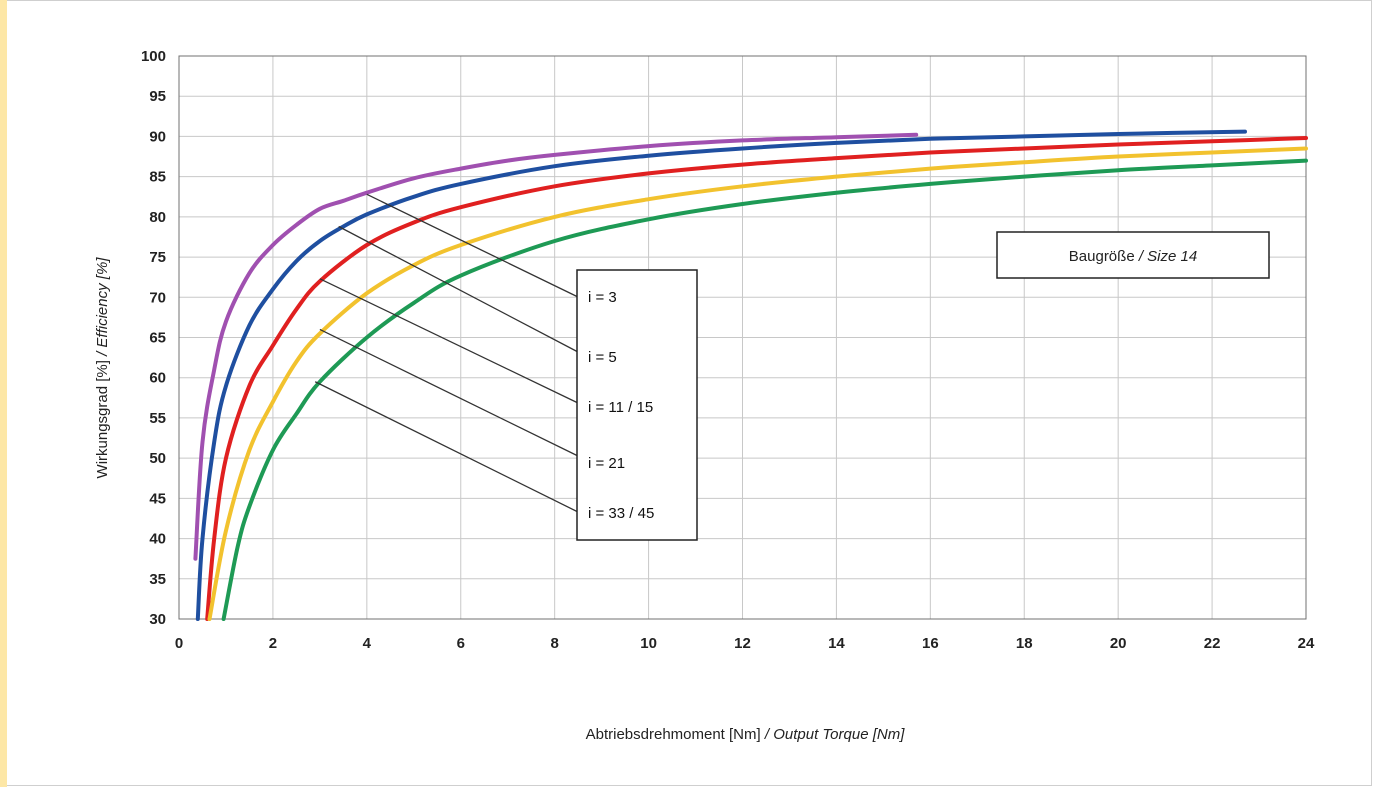  Describe the element at coordinates (157, 378) in the screenshot. I see `y-tick-label: 60` at that location.